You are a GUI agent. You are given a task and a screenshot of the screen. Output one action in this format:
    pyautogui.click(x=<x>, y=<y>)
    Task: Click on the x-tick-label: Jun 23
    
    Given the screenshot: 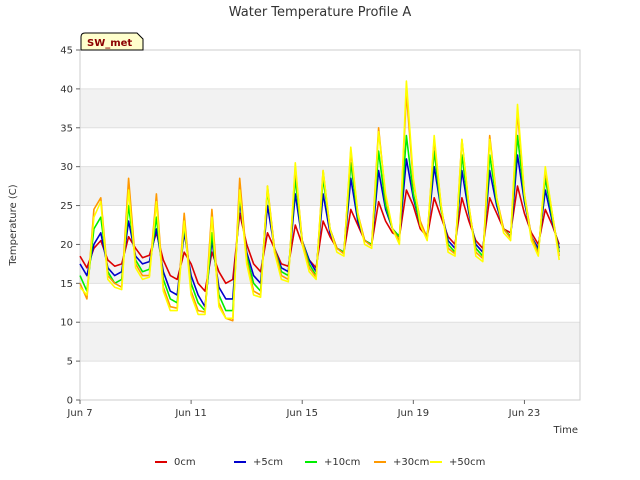 What is the action you would take?
    pyautogui.click(x=524, y=413)
    